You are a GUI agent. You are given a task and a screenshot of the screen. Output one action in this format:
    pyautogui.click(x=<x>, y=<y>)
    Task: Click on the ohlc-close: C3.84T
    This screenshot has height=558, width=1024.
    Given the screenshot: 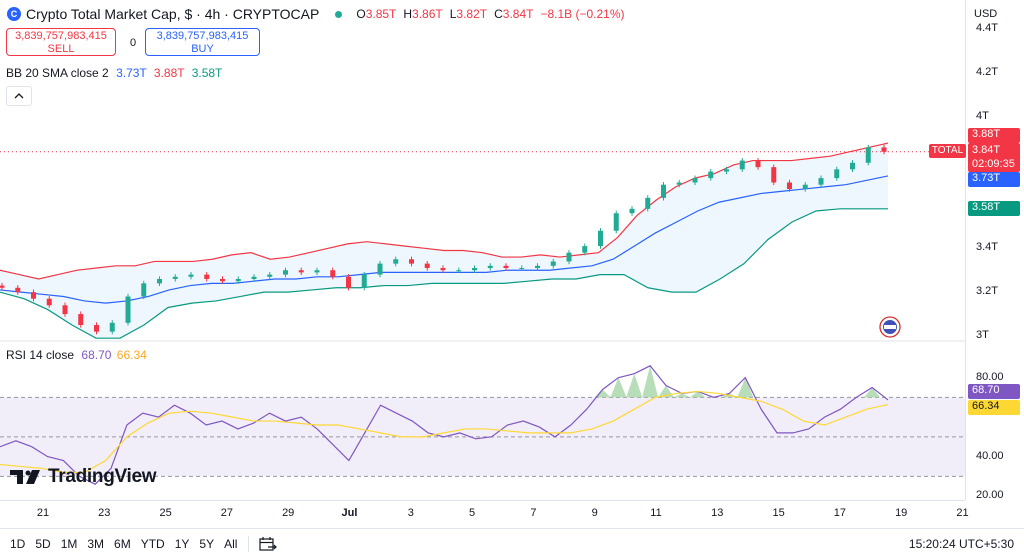 What is the action you would take?
    pyautogui.click(x=514, y=14)
    